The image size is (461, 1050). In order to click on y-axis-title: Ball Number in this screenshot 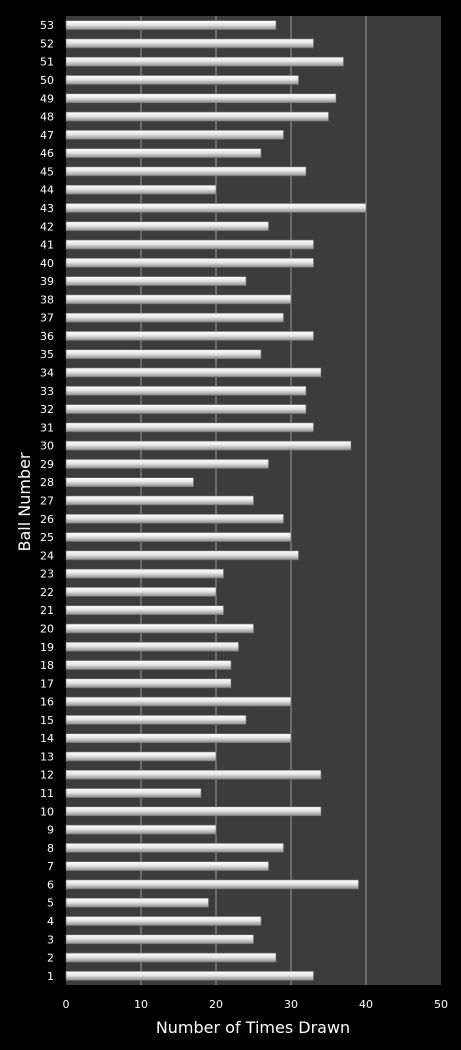, I will do `click(24, 501)`.